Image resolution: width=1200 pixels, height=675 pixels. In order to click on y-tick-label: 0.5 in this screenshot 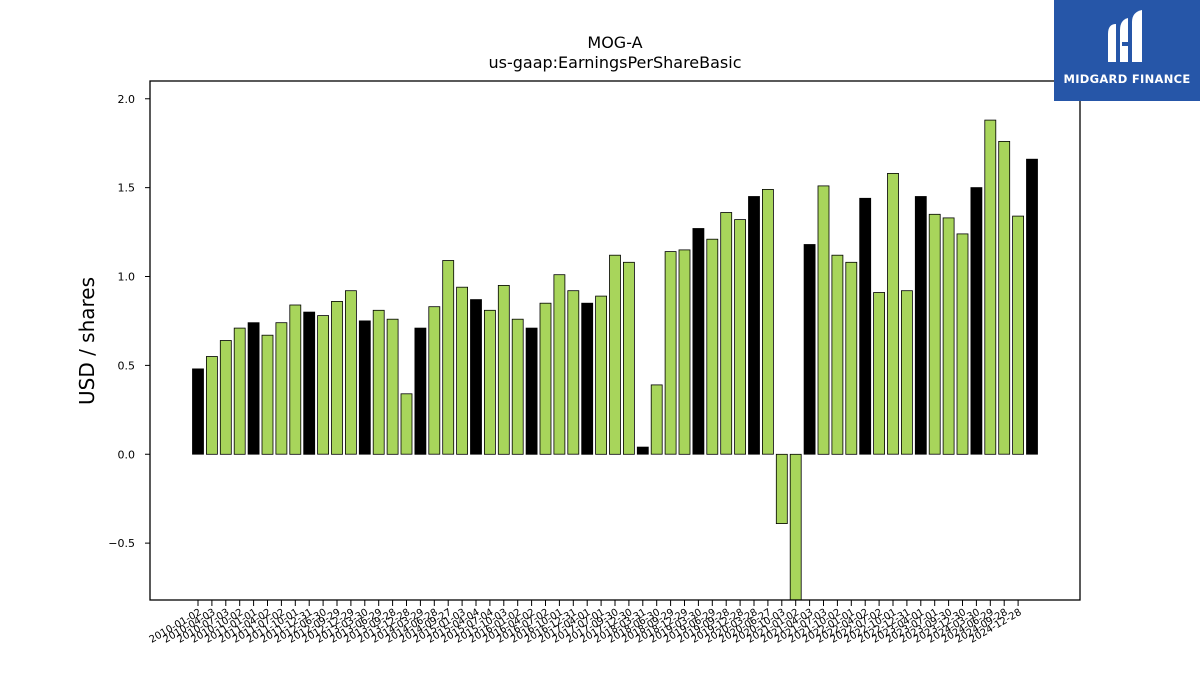, I will do `click(127, 365)`.